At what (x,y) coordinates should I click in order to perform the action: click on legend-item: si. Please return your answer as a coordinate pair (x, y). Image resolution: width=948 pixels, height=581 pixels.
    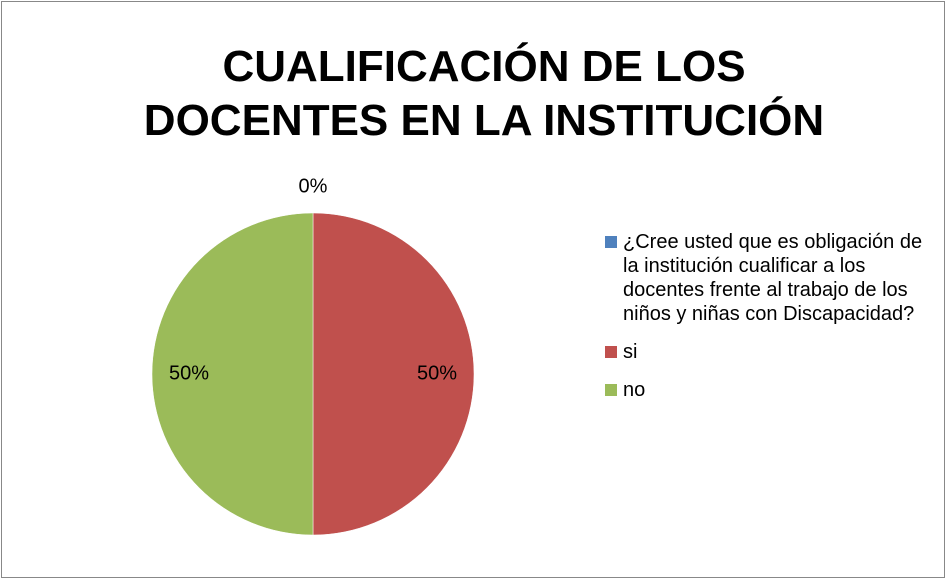
    Looking at the image, I should click on (772, 352).